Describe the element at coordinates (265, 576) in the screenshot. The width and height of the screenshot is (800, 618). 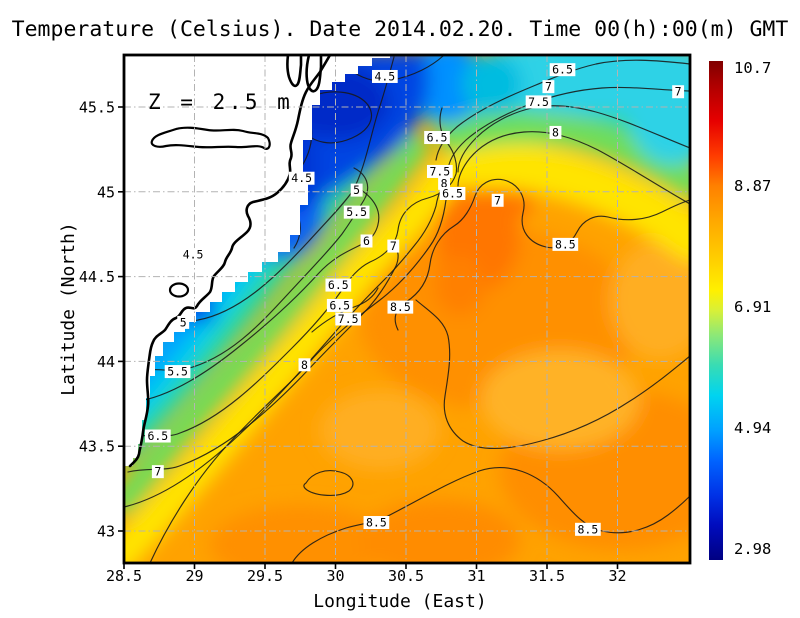
I see `x-tick-label: 29.5` at that location.